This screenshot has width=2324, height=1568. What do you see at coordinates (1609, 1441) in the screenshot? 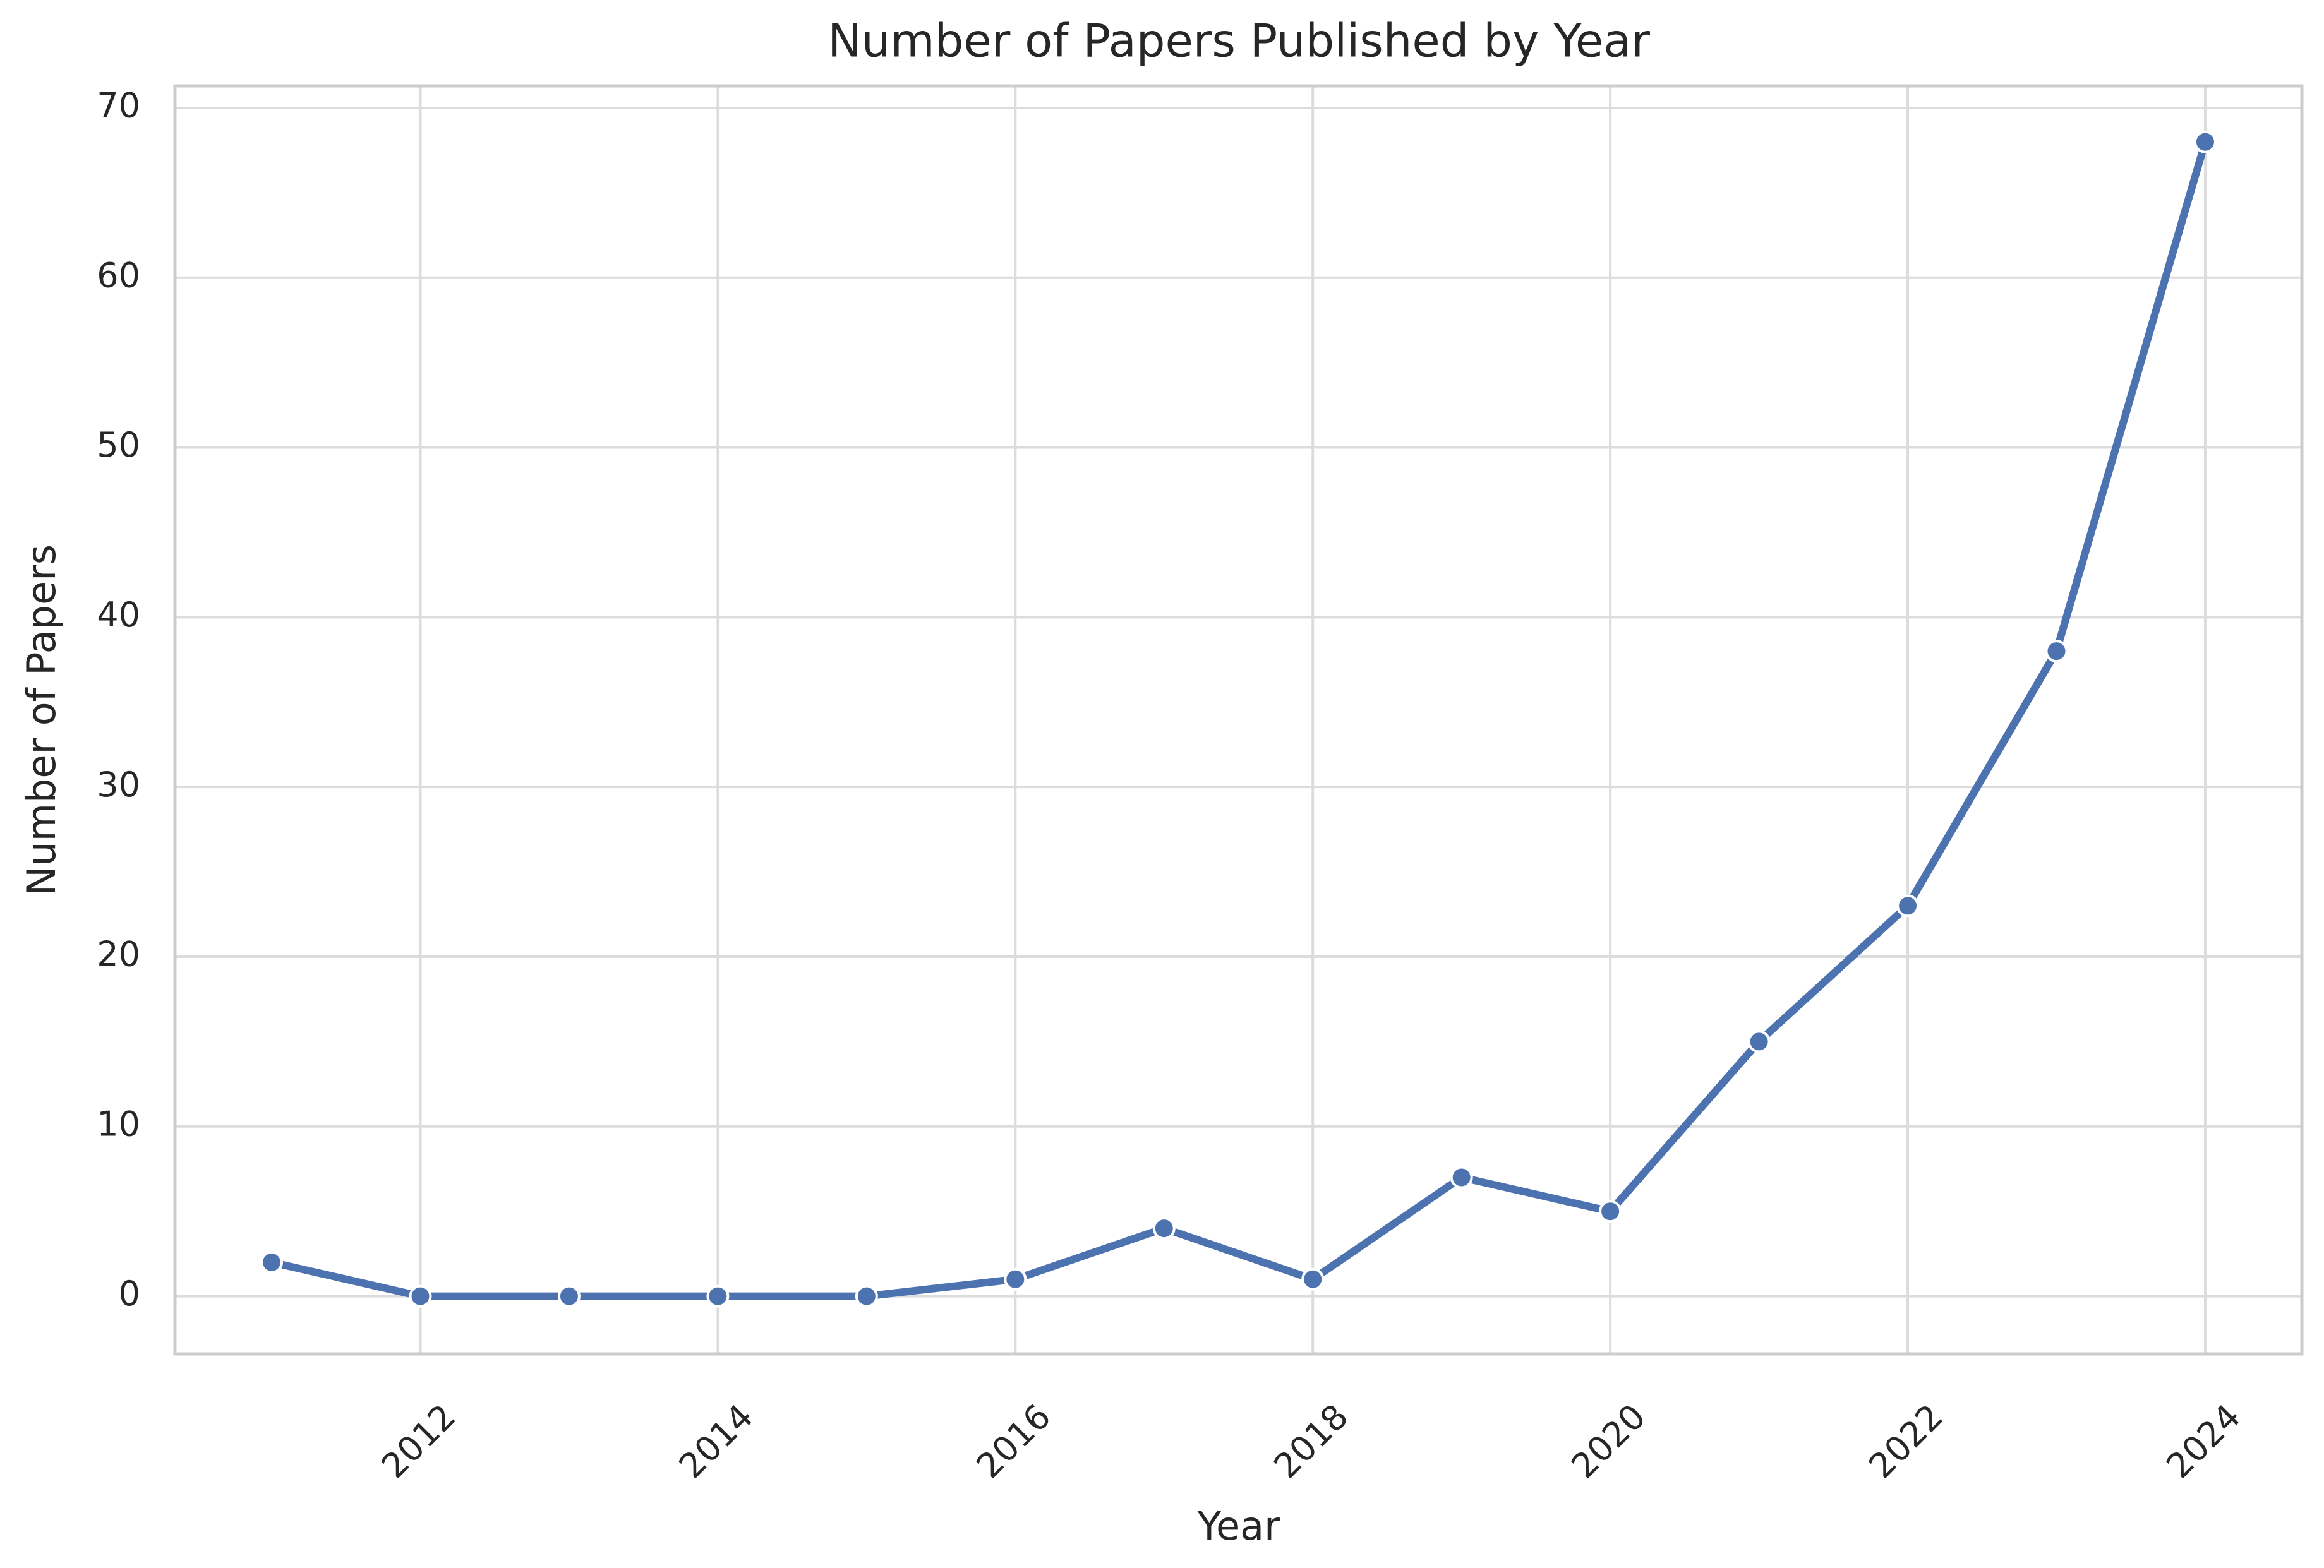
I see `x-tick-label: 2020` at bounding box center [1609, 1441].